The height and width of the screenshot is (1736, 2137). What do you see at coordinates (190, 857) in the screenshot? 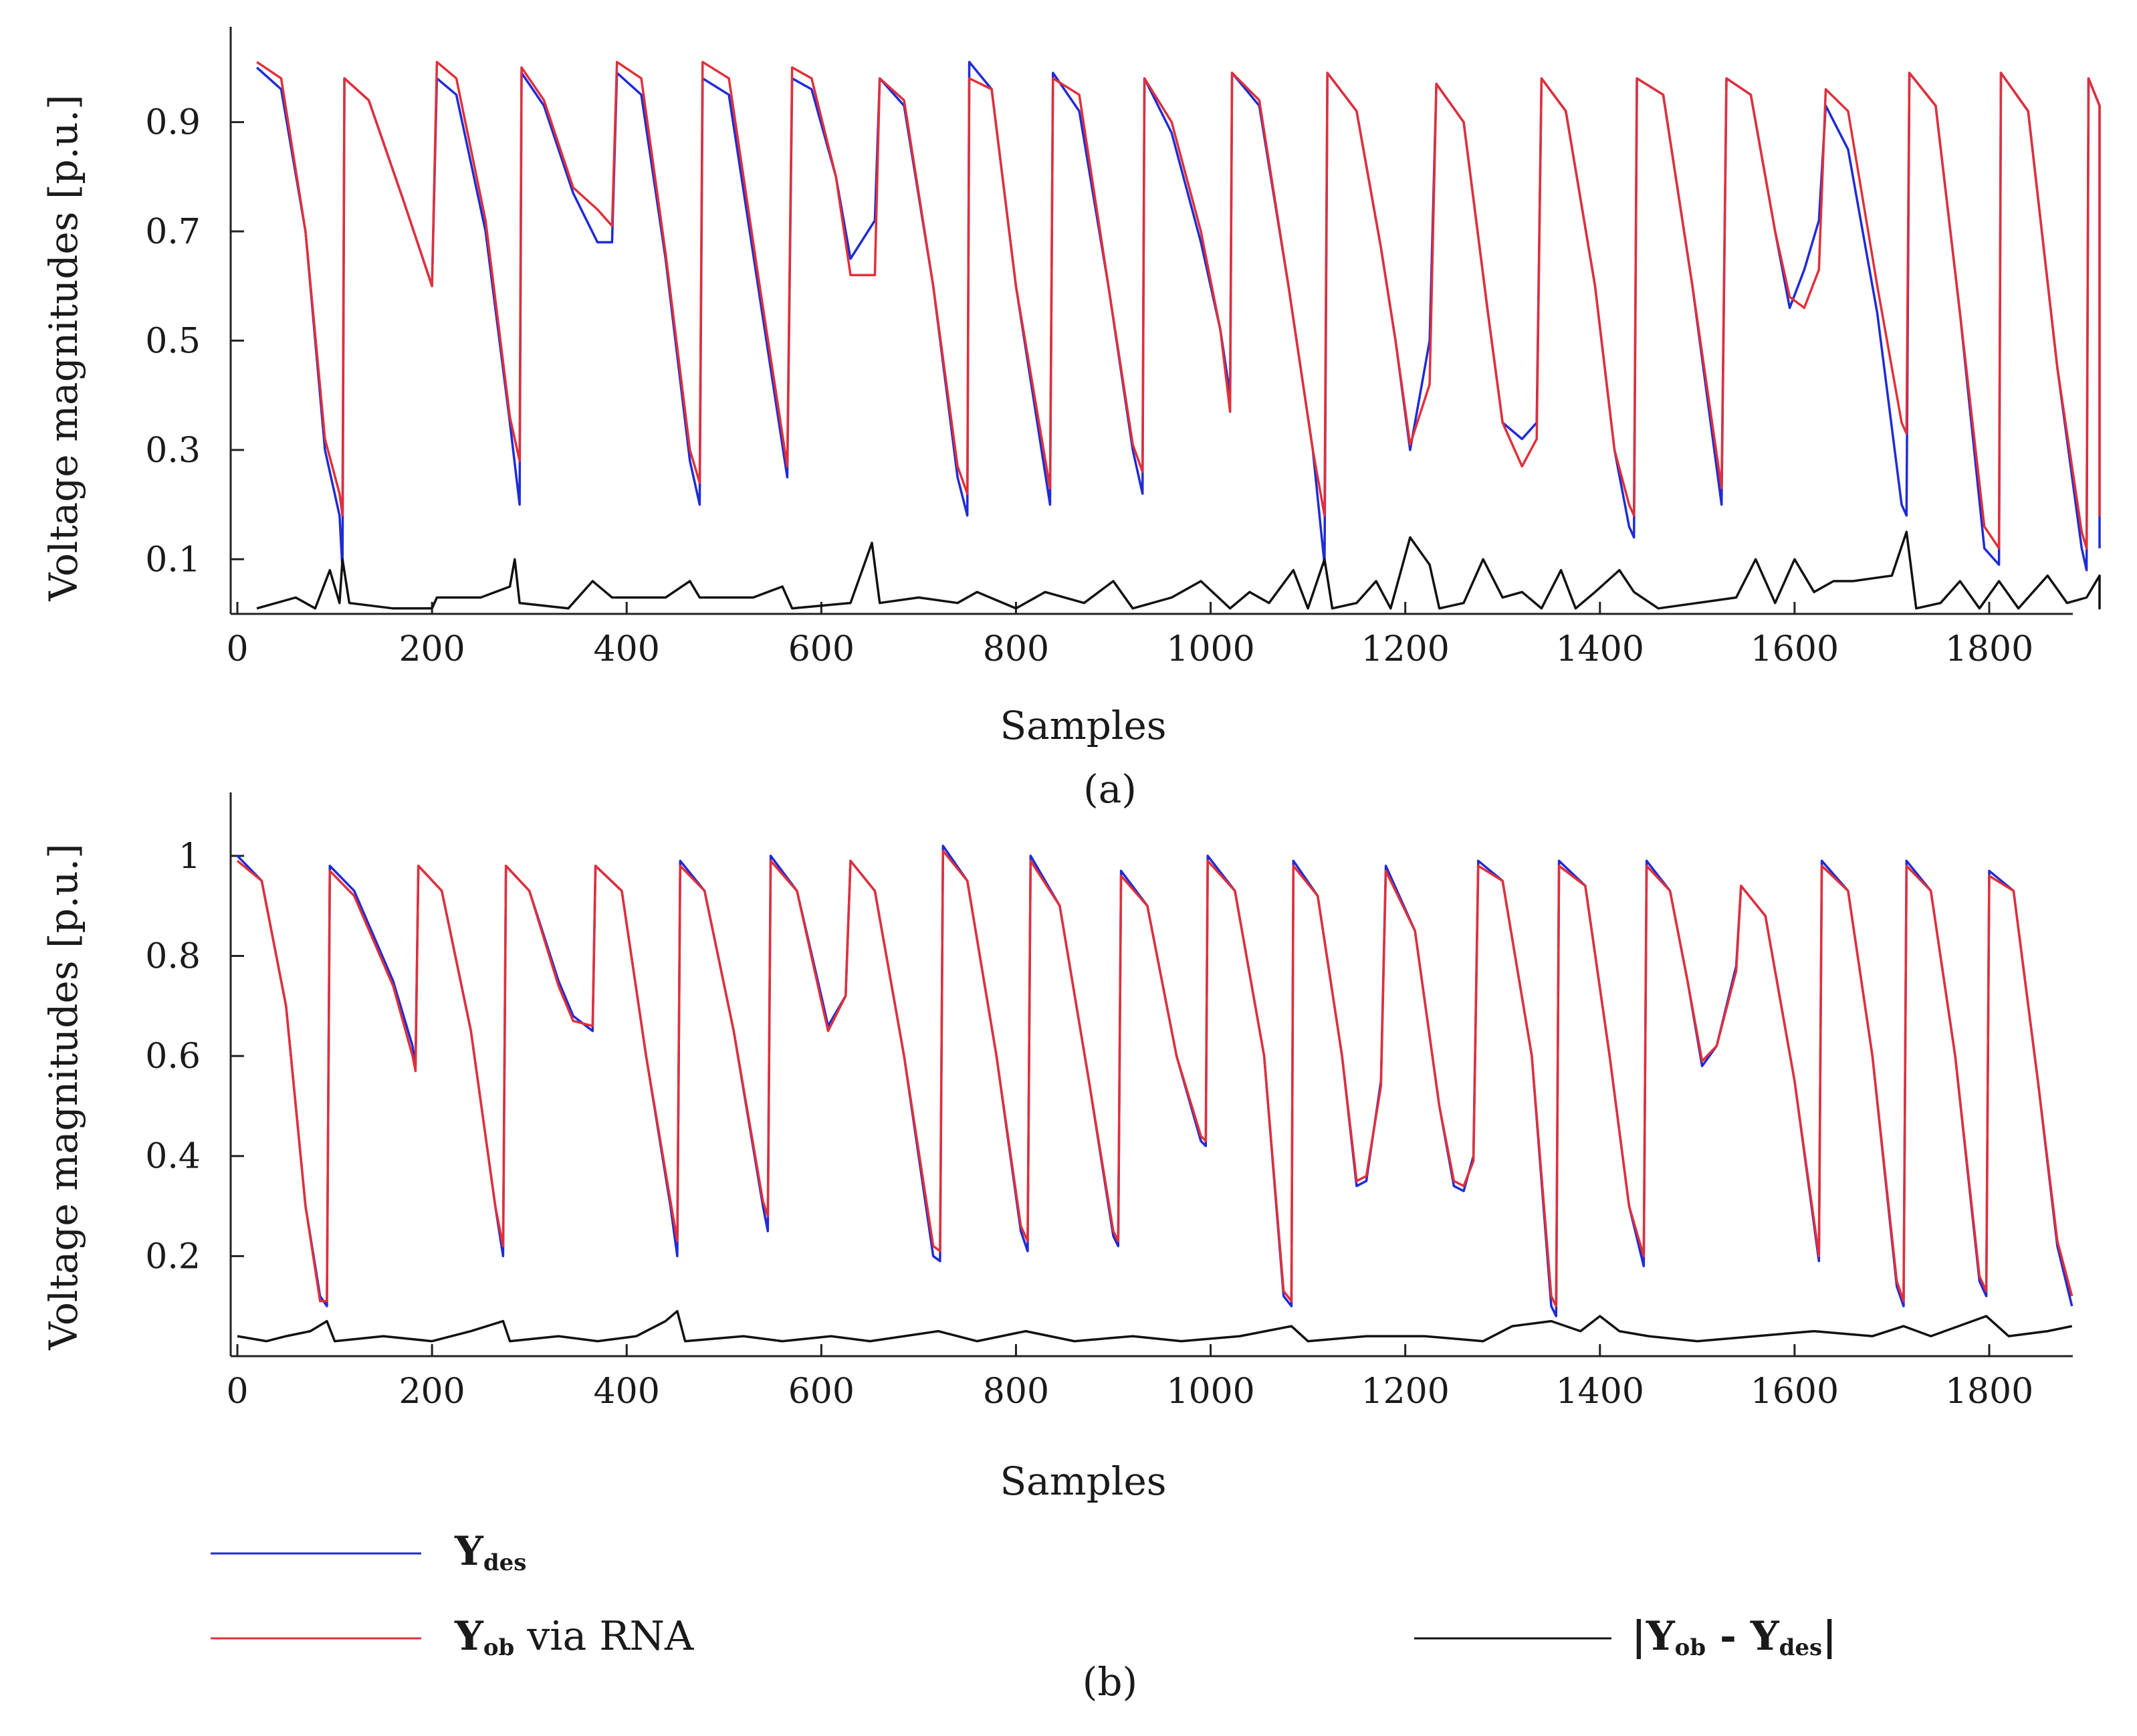
I see `y-tick-label: 1` at bounding box center [190, 857].